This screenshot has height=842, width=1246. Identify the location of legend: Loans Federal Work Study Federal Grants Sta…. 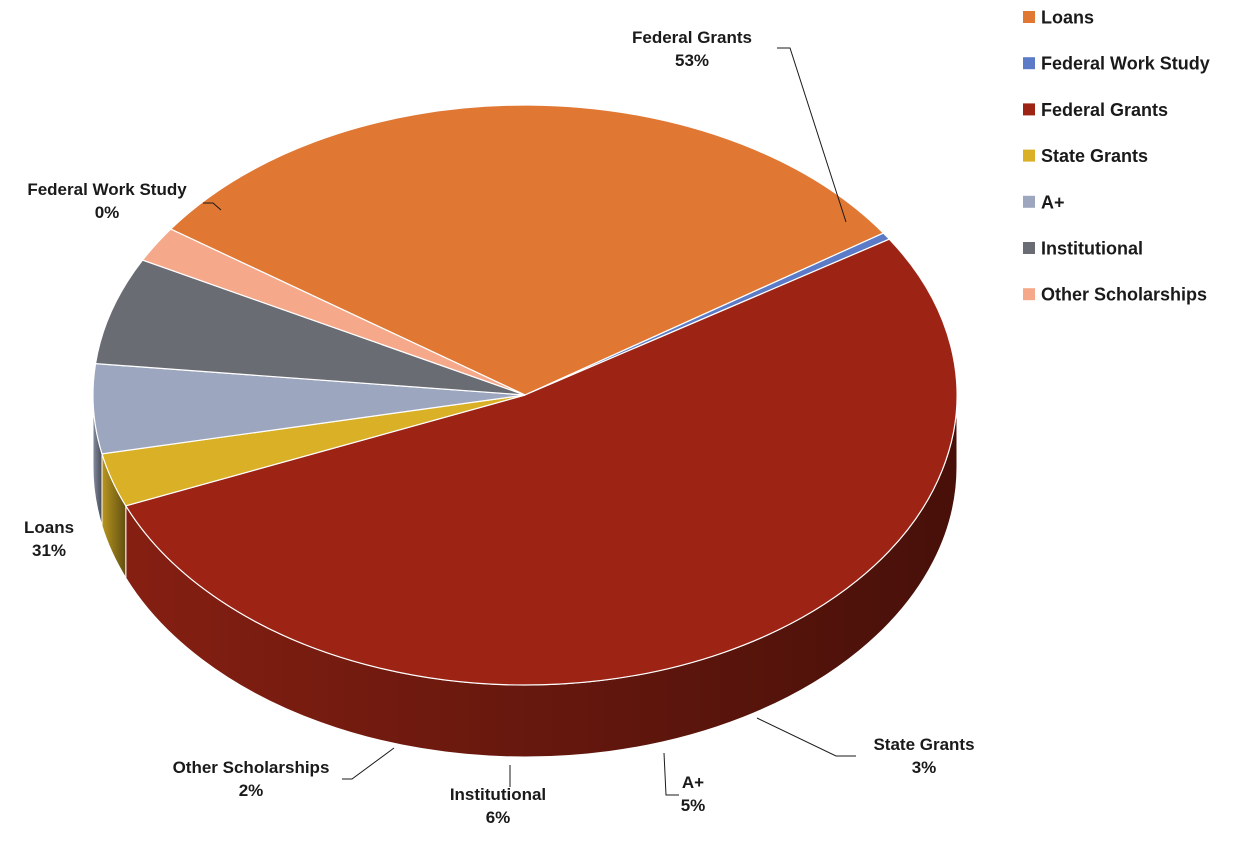
(1116, 156).